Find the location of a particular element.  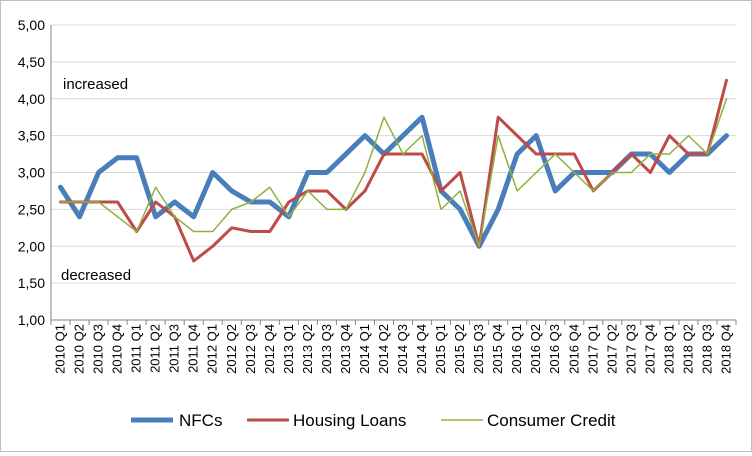

x-tick-label: 2014 Q2 is located at coordinates (383, 349).